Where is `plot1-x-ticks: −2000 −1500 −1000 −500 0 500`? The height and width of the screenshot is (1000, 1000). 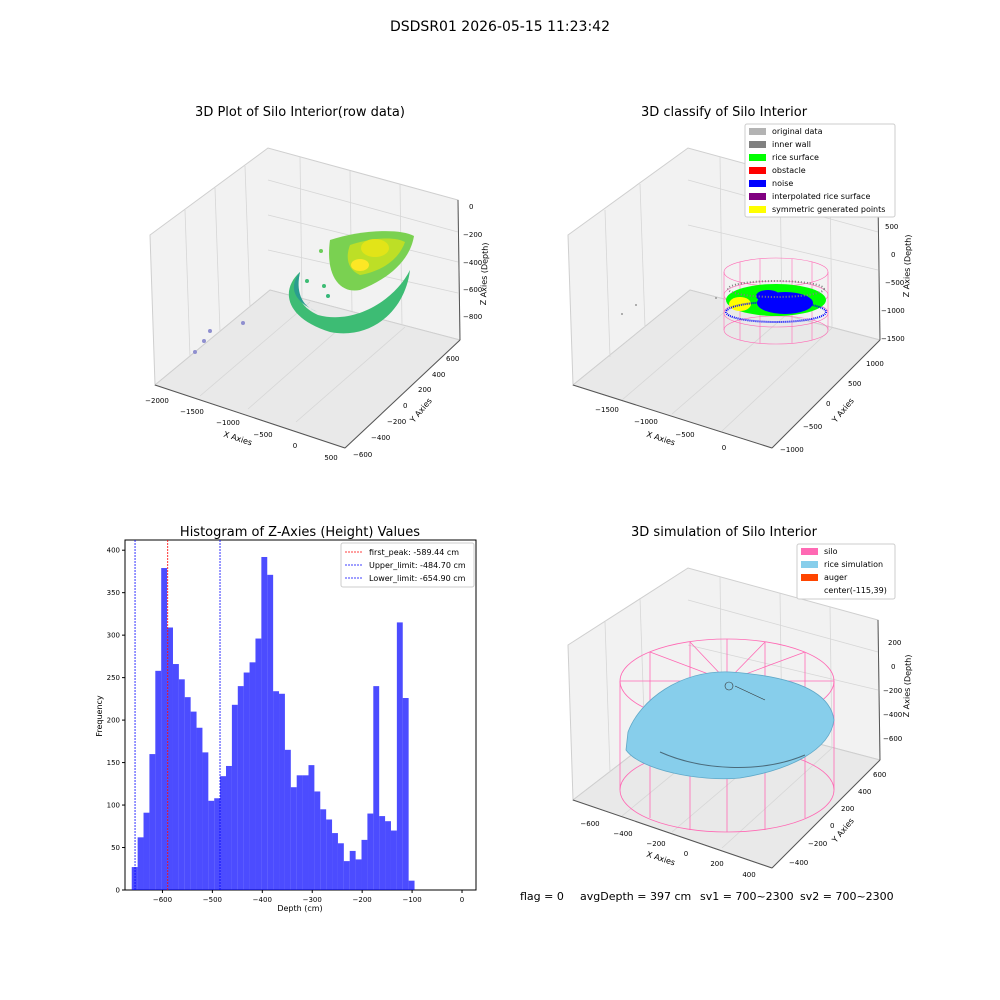 plot1-x-ticks: −2000 −1500 −1000 −500 0 500 is located at coordinates (241, 429).